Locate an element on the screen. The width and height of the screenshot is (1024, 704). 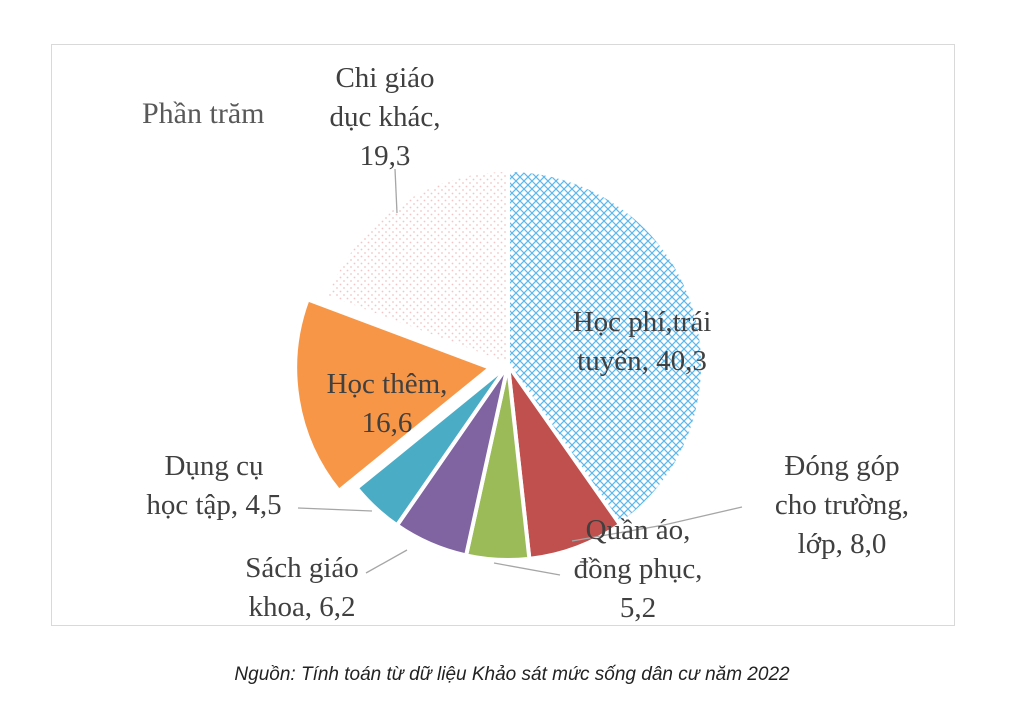
leader-line-dung-cu is located at coordinates (335, 509).